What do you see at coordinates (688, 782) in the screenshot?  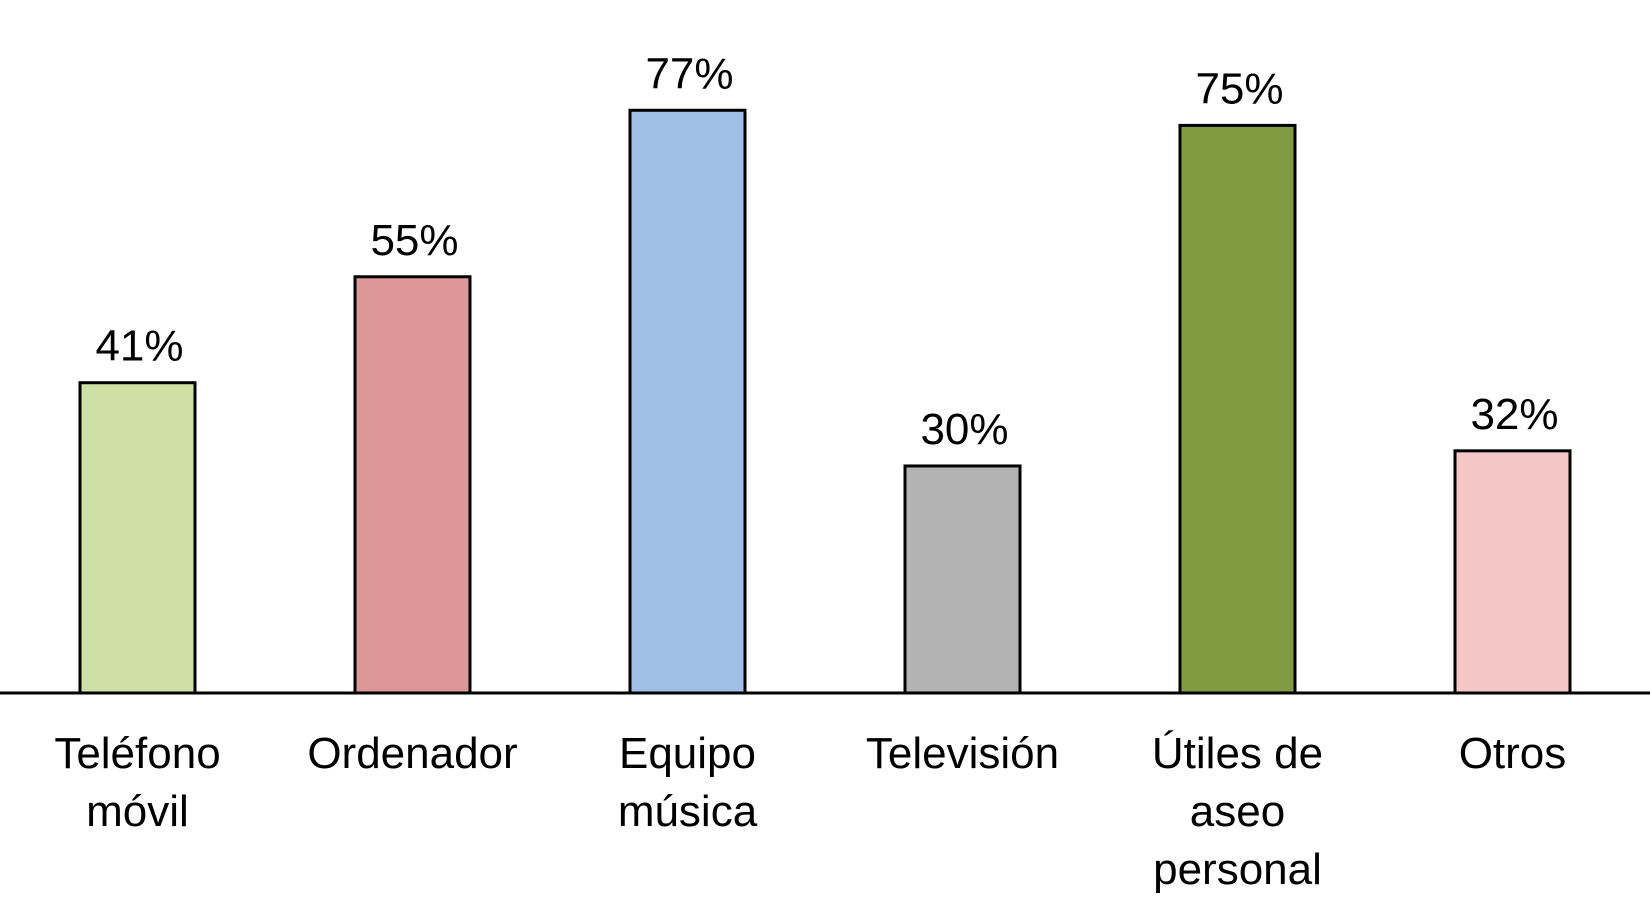 I see `category-label-2: Equipo música` at bounding box center [688, 782].